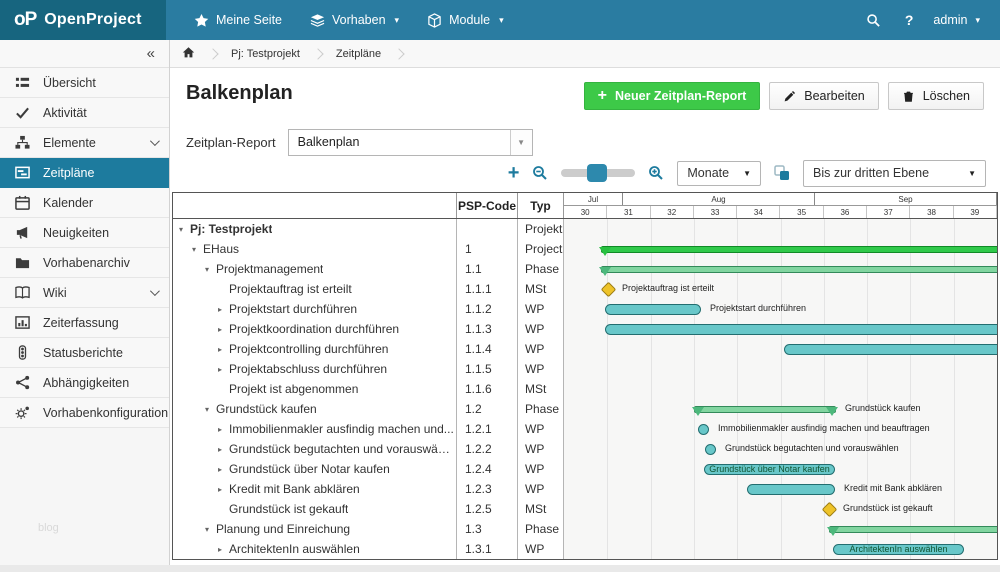 This screenshot has width=1000, height=572. I want to click on task-bar-projektkoordination-durchf-hren, so click(801, 329).